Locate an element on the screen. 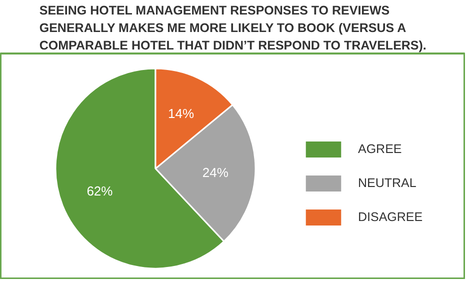 This screenshot has height=281, width=467. legend-label: DISAGREE is located at coordinates (390, 217).